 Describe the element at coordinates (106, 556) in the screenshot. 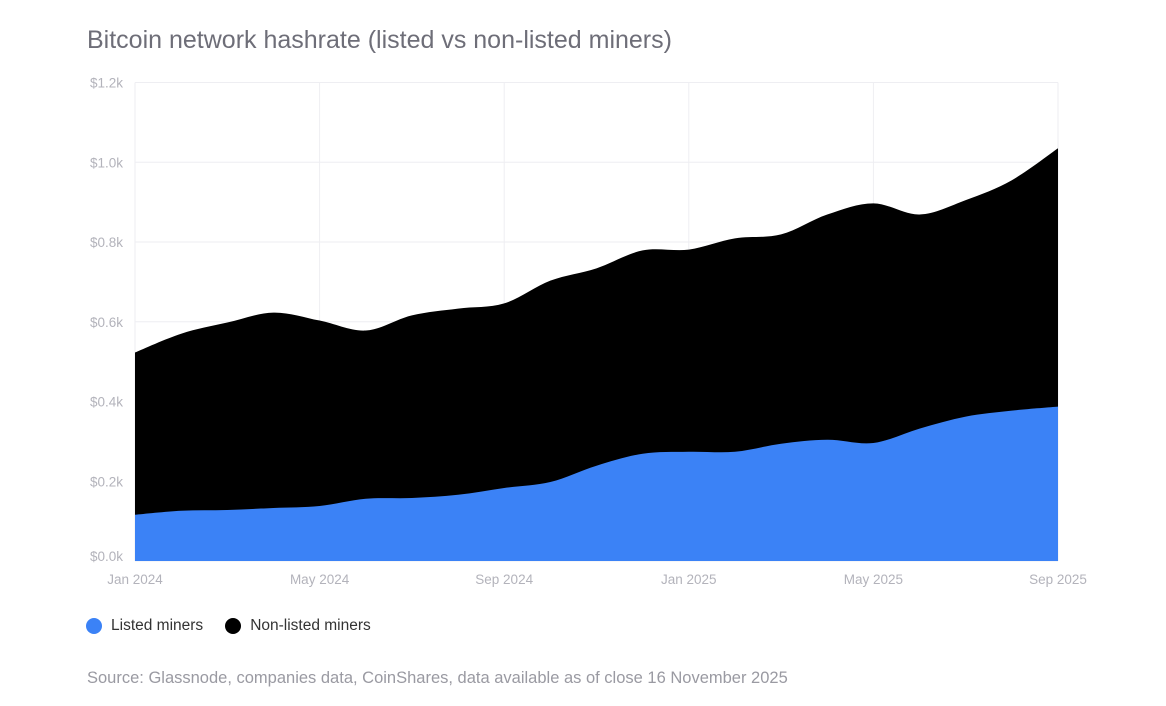

I see `y-tick-label: $0.0k` at that location.